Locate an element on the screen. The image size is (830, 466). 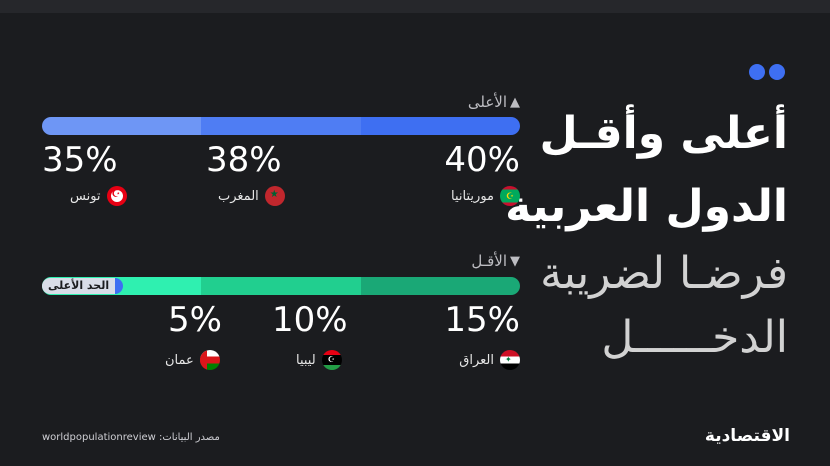
highest-bar is located at coordinates (281, 126).